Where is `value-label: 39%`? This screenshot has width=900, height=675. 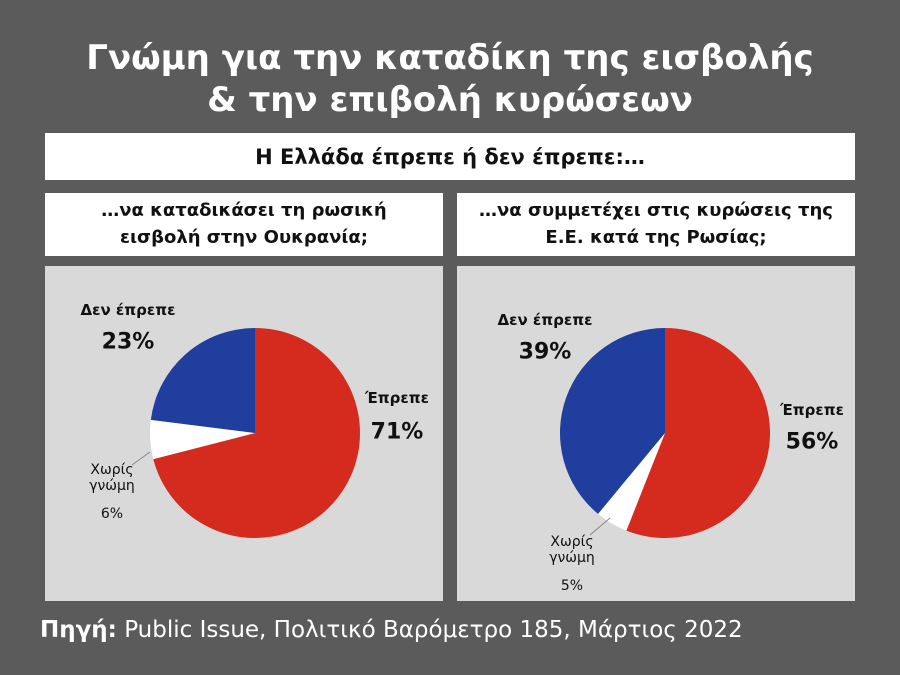
value-label: 39% is located at coordinates (545, 352).